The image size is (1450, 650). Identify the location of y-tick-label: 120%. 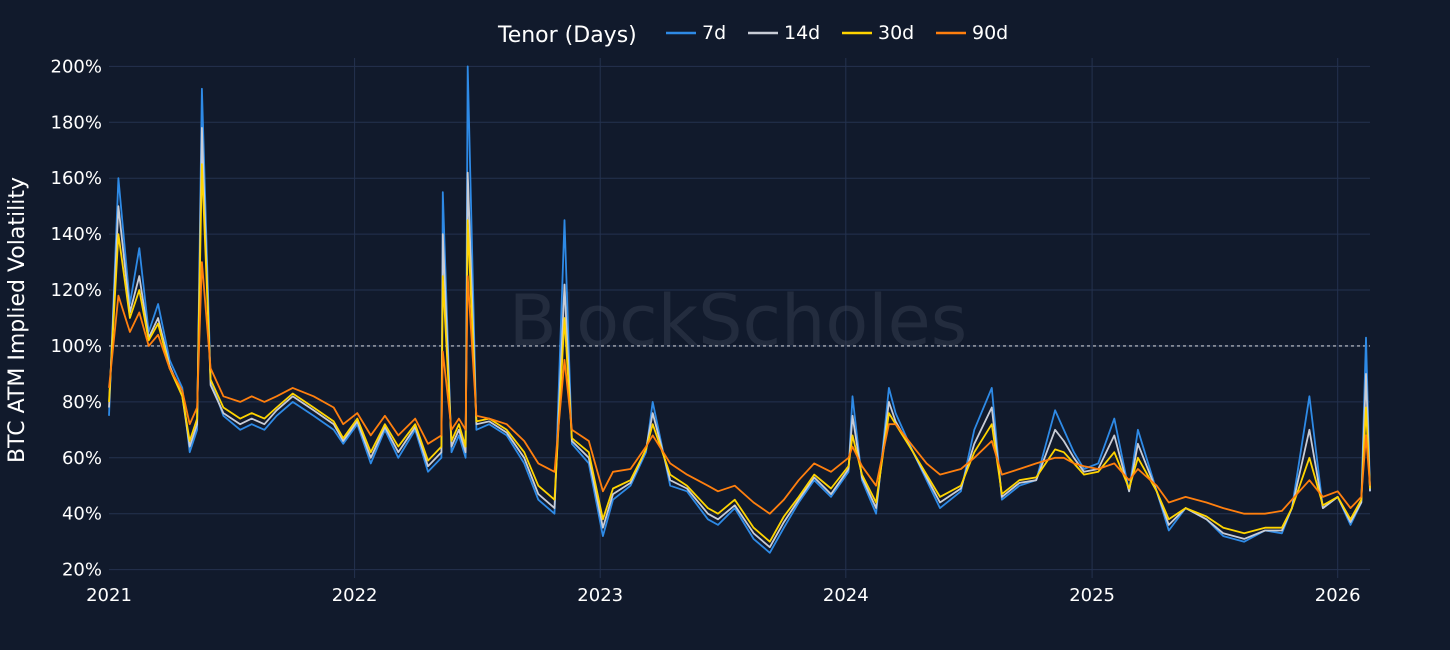
(76, 290).